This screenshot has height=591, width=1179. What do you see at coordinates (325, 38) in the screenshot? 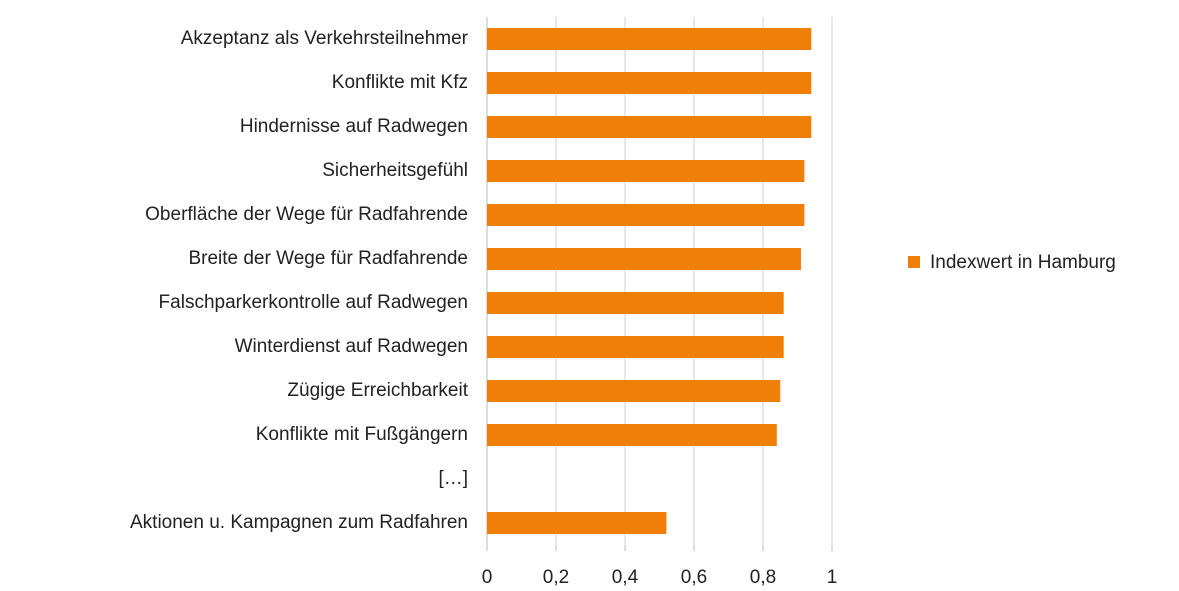
I see `y-tick-label: Akzeptanz als Verkehrsteilnehmer` at bounding box center [325, 38].